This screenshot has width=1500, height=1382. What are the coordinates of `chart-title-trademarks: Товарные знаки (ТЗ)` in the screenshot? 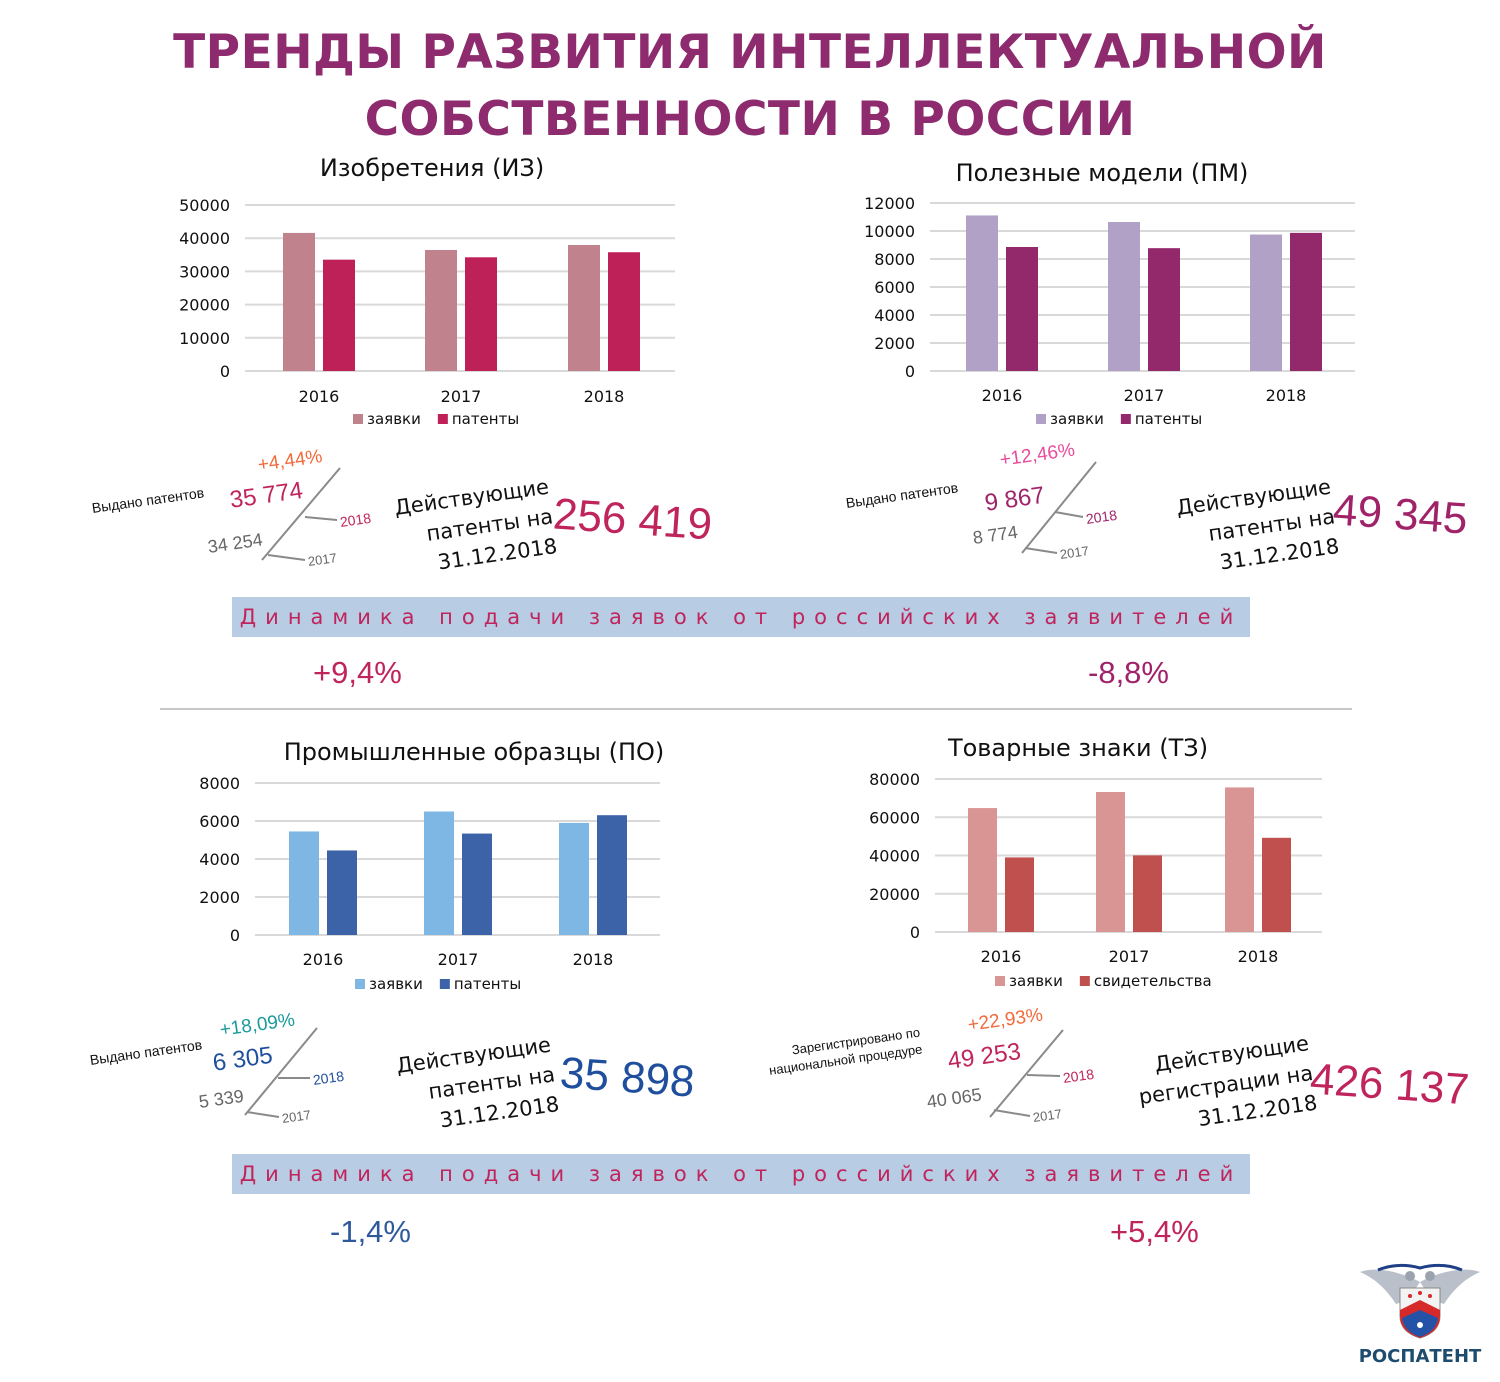 It's located at (1078, 748).